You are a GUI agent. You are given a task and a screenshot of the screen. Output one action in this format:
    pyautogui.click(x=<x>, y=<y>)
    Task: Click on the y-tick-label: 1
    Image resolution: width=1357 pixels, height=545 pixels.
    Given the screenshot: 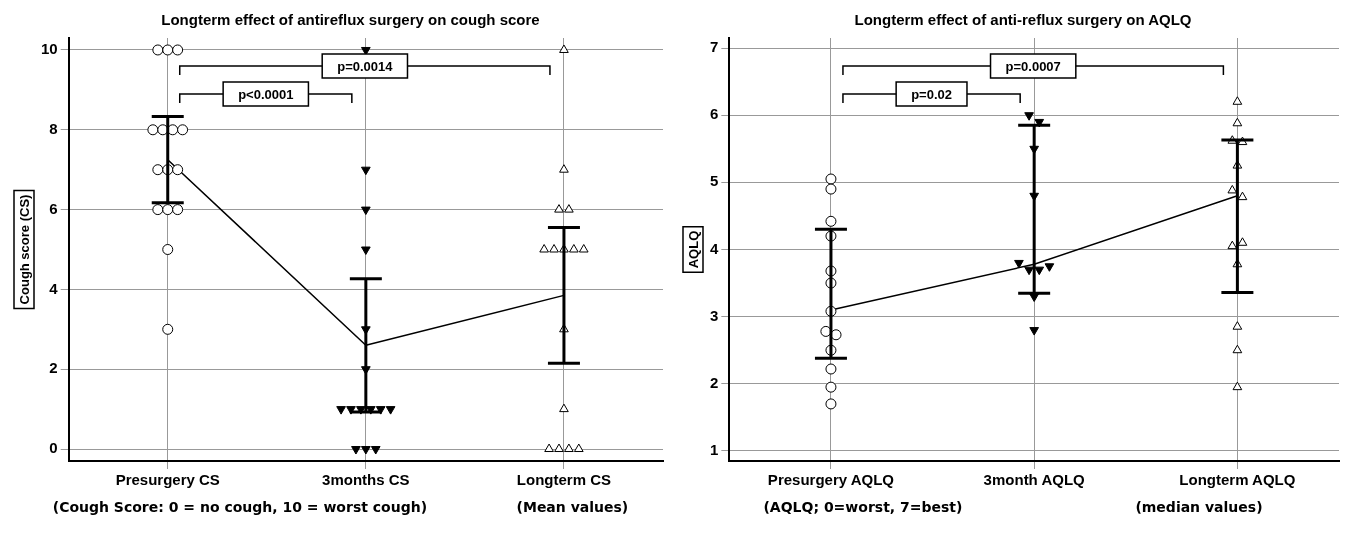 What is the action you would take?
    pyautogui.click(x=714, y=450)
    